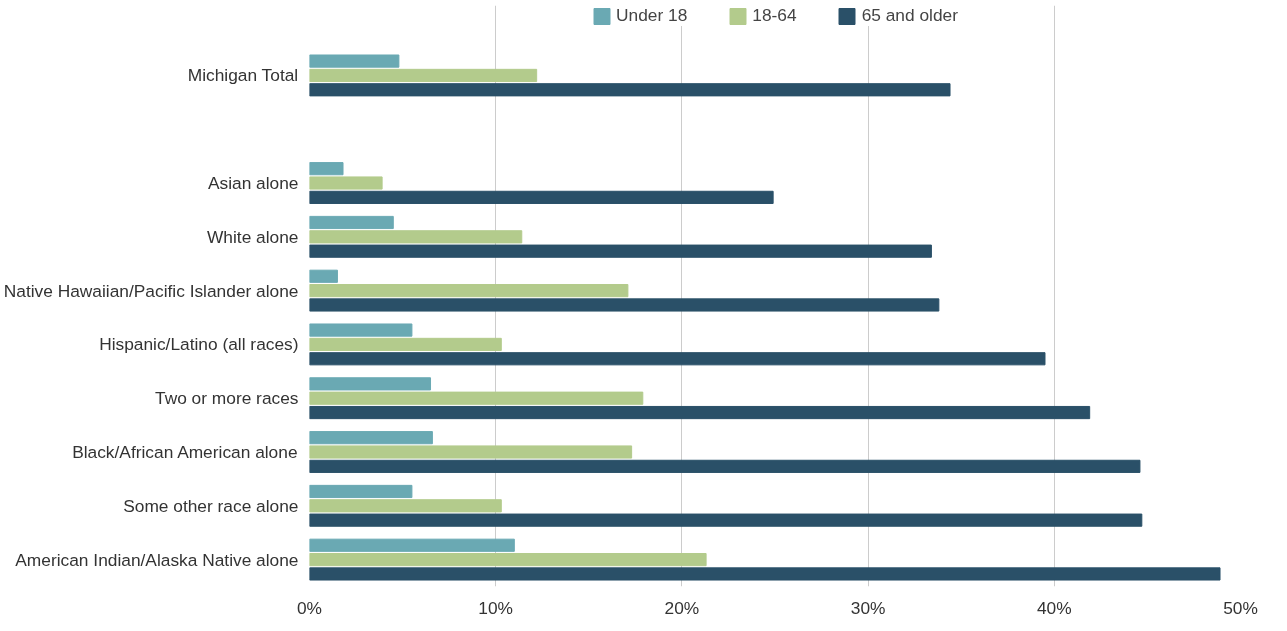 This screenshot has width=1287, height=631. What do you see at coordinates (243, 75) in the screenshot?
I see `y-tick-label: Michigan Total` at bounding box center [243, 75].